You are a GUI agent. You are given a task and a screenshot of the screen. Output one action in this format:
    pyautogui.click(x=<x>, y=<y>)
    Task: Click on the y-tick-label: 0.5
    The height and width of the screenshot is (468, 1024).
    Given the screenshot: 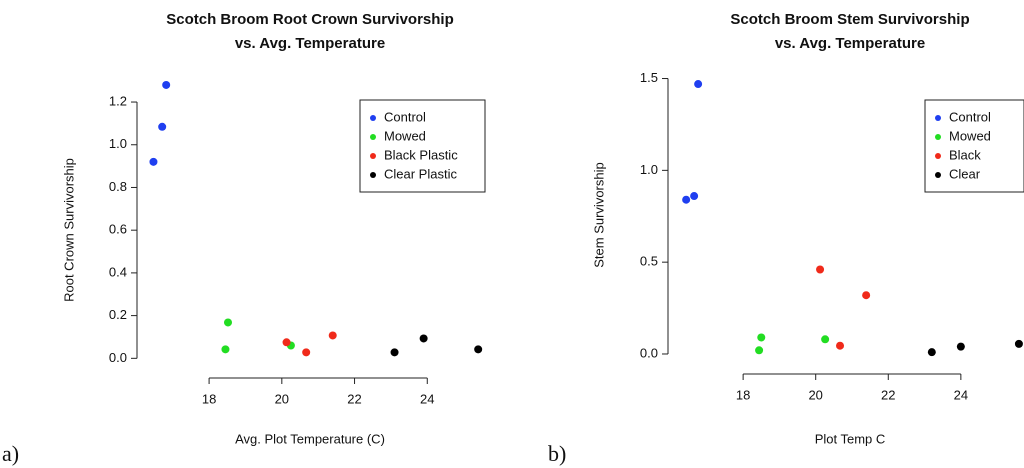 What is the action you would take?
    pyautogui.click(x=649, y=261)
    